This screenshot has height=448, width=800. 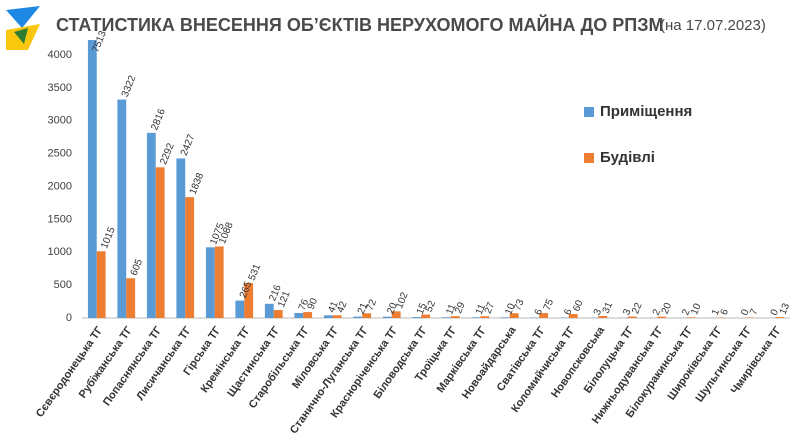 What do you see at coordinates (490, 307) in the screenshot?
I see `data-label: 27` at bounding box center [490, 307].